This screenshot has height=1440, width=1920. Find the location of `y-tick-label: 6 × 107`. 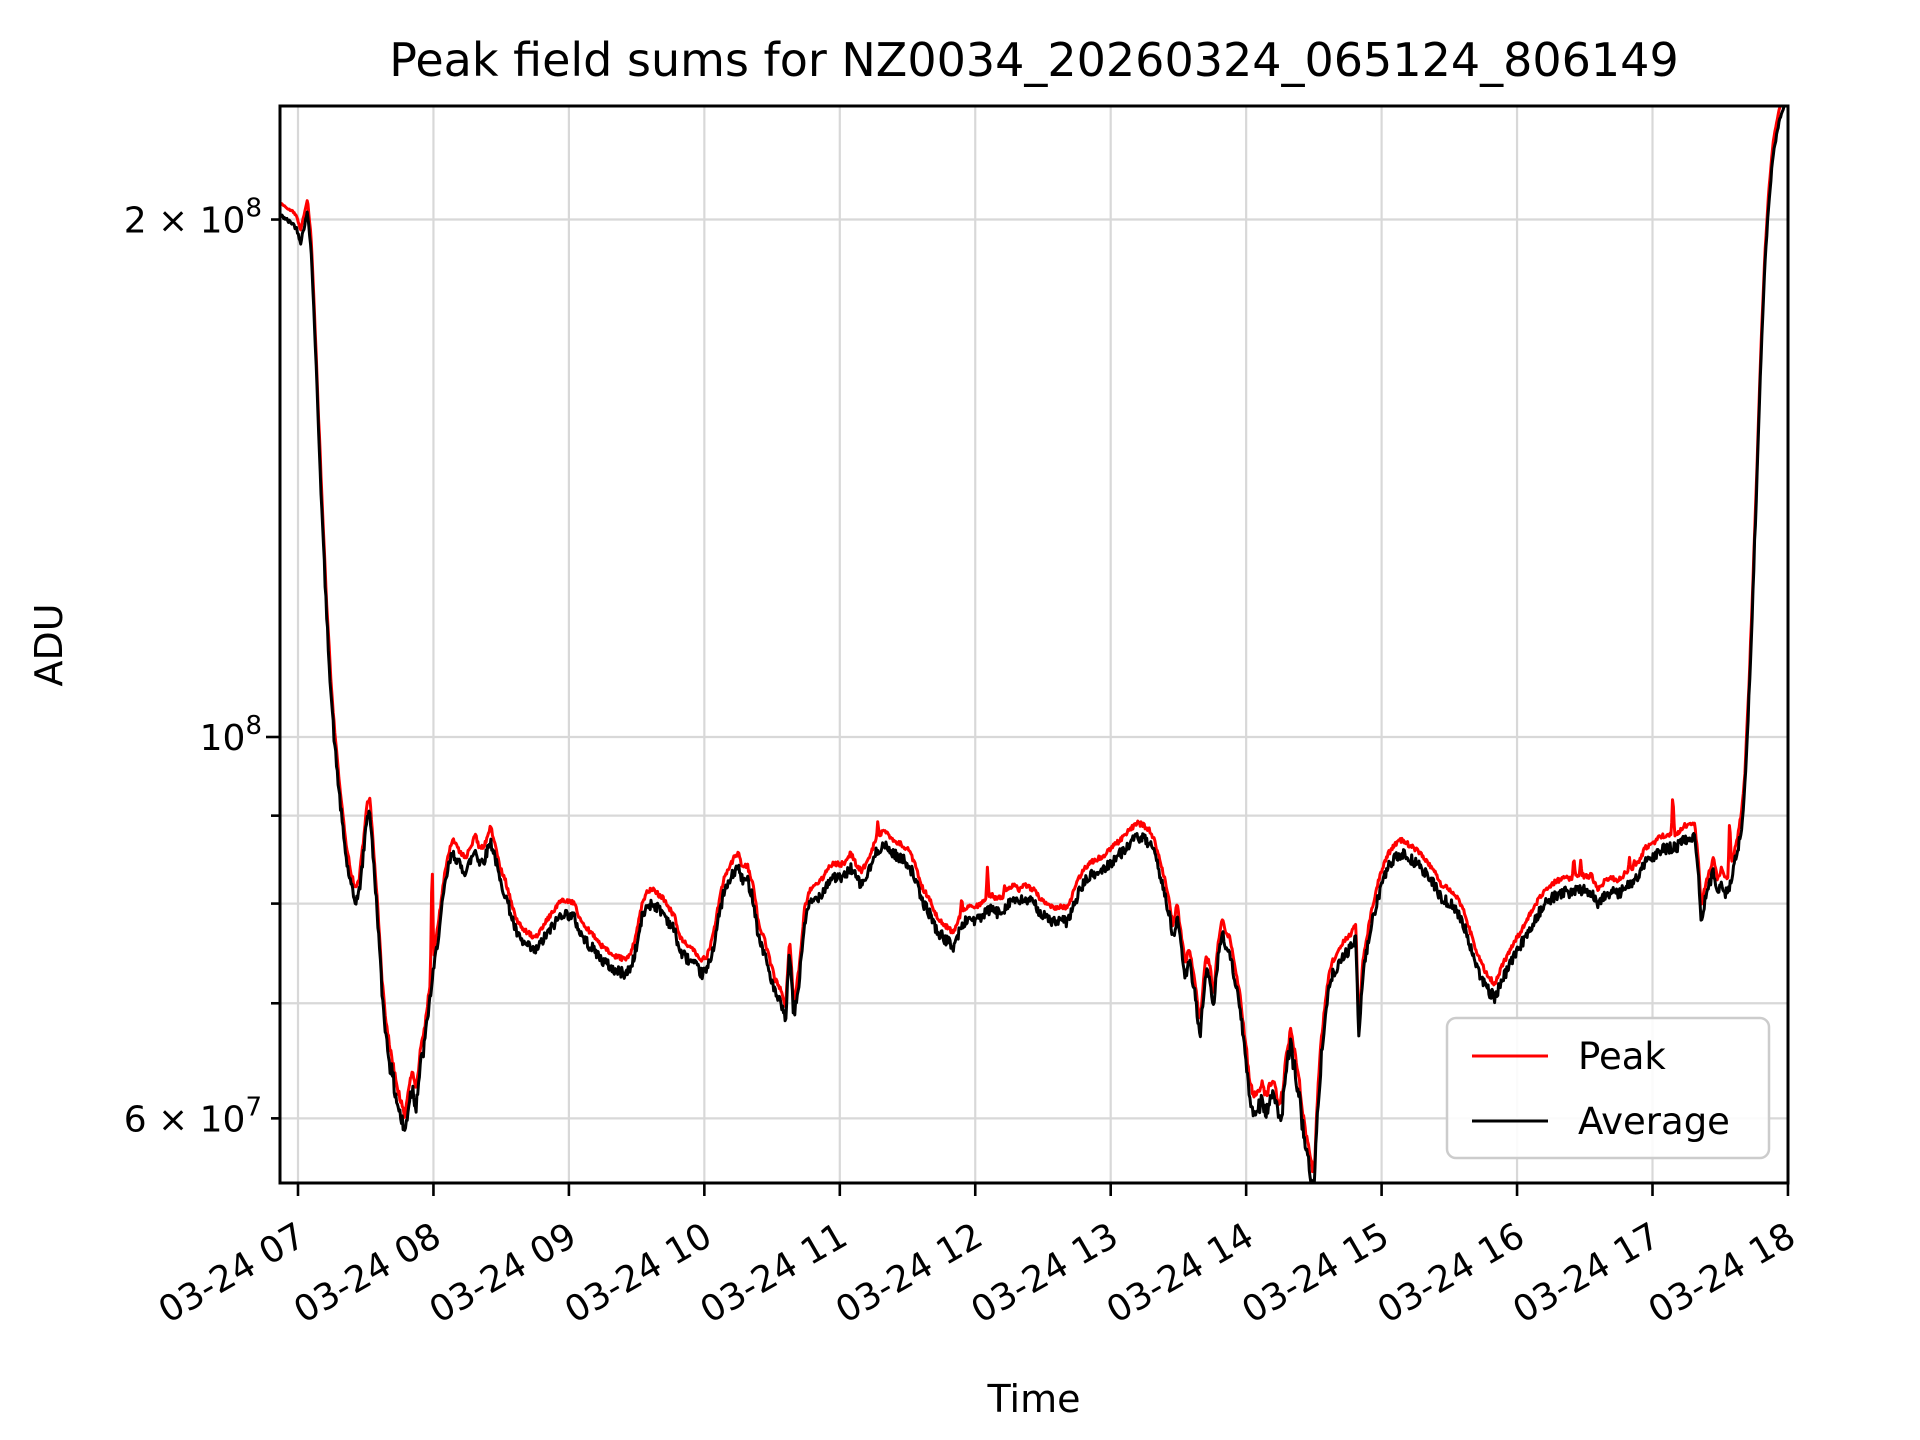

y-tick-label: 6 × 107 is located at coordinates (193, 1116).